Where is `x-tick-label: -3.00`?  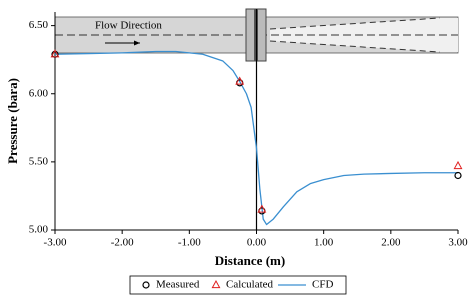
x-tick-label: -3.00 is located at coordinates (55, 243).